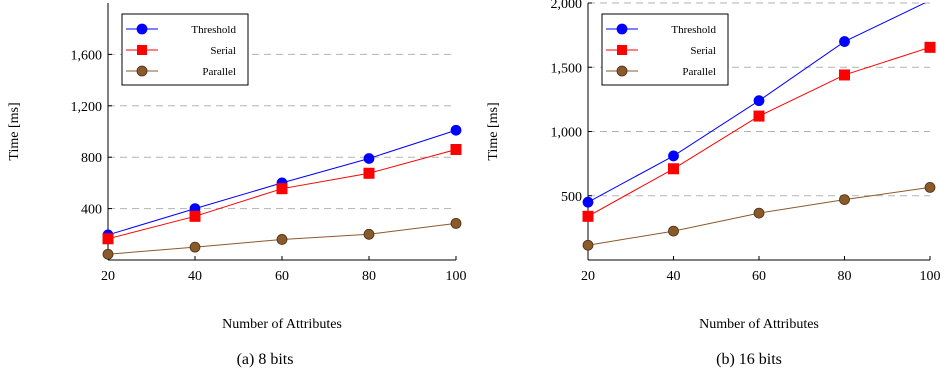 The image size is (946, 373). I want to click on panel-caption: (a) 8 bits, so click(265, 359).